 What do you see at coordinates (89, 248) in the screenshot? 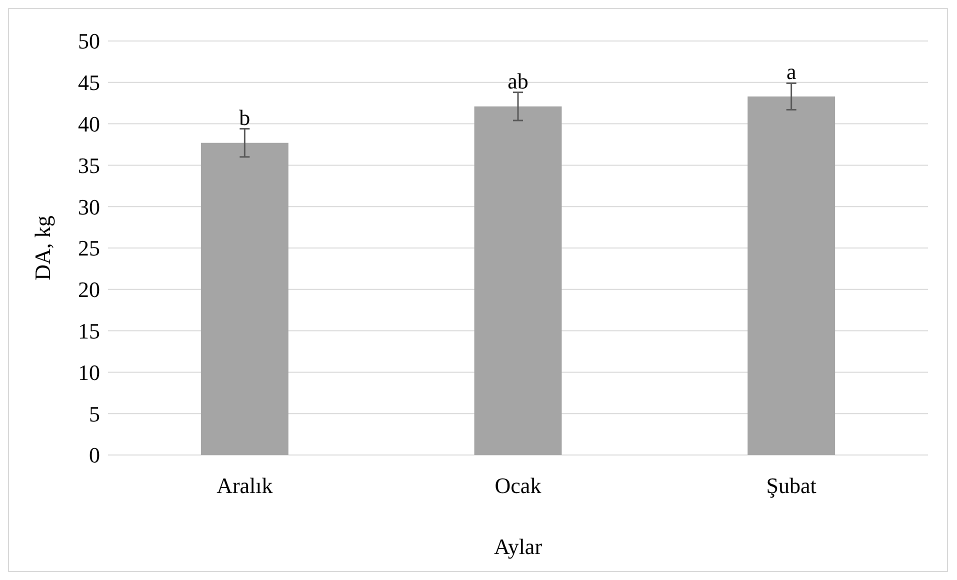
I see `y-tick-label: 25` at bounding box center [89, 248].